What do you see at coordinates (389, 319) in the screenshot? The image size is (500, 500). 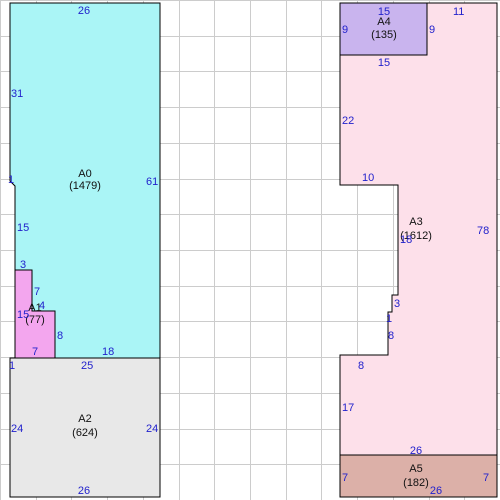 I see `dim-a3-inner-one: 1` at bounding box center [389, 319].